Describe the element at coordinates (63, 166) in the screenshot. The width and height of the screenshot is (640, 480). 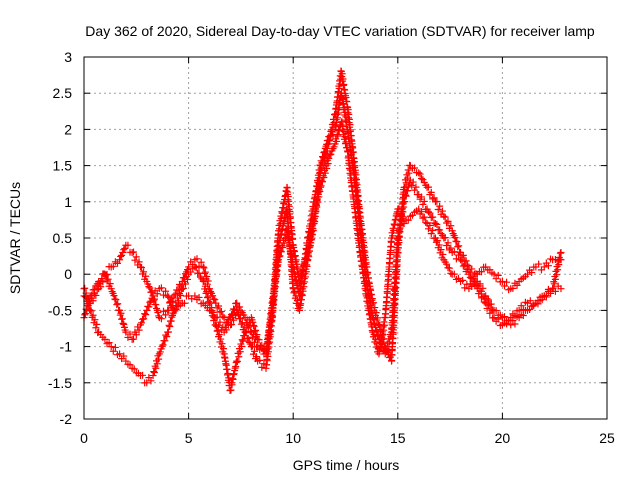
I see `y-tick-label: 1.5` at that location.